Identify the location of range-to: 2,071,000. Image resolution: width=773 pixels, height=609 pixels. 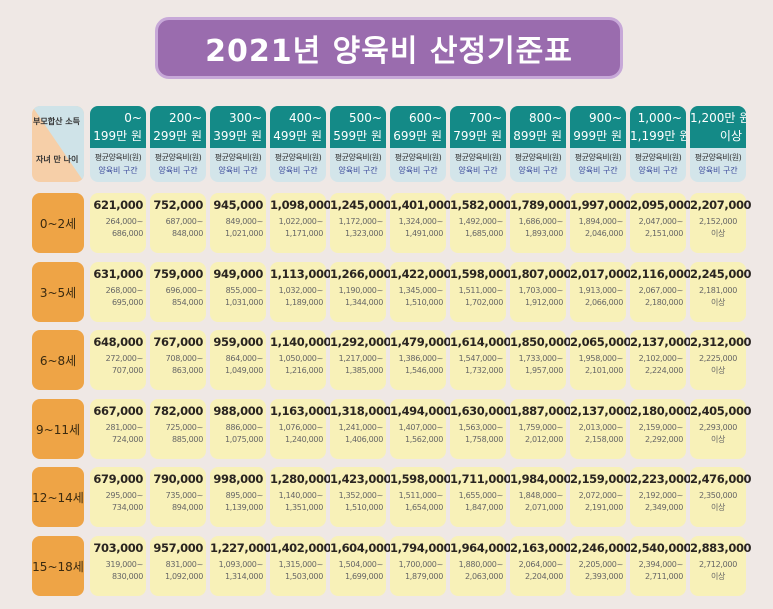
(543, 507).